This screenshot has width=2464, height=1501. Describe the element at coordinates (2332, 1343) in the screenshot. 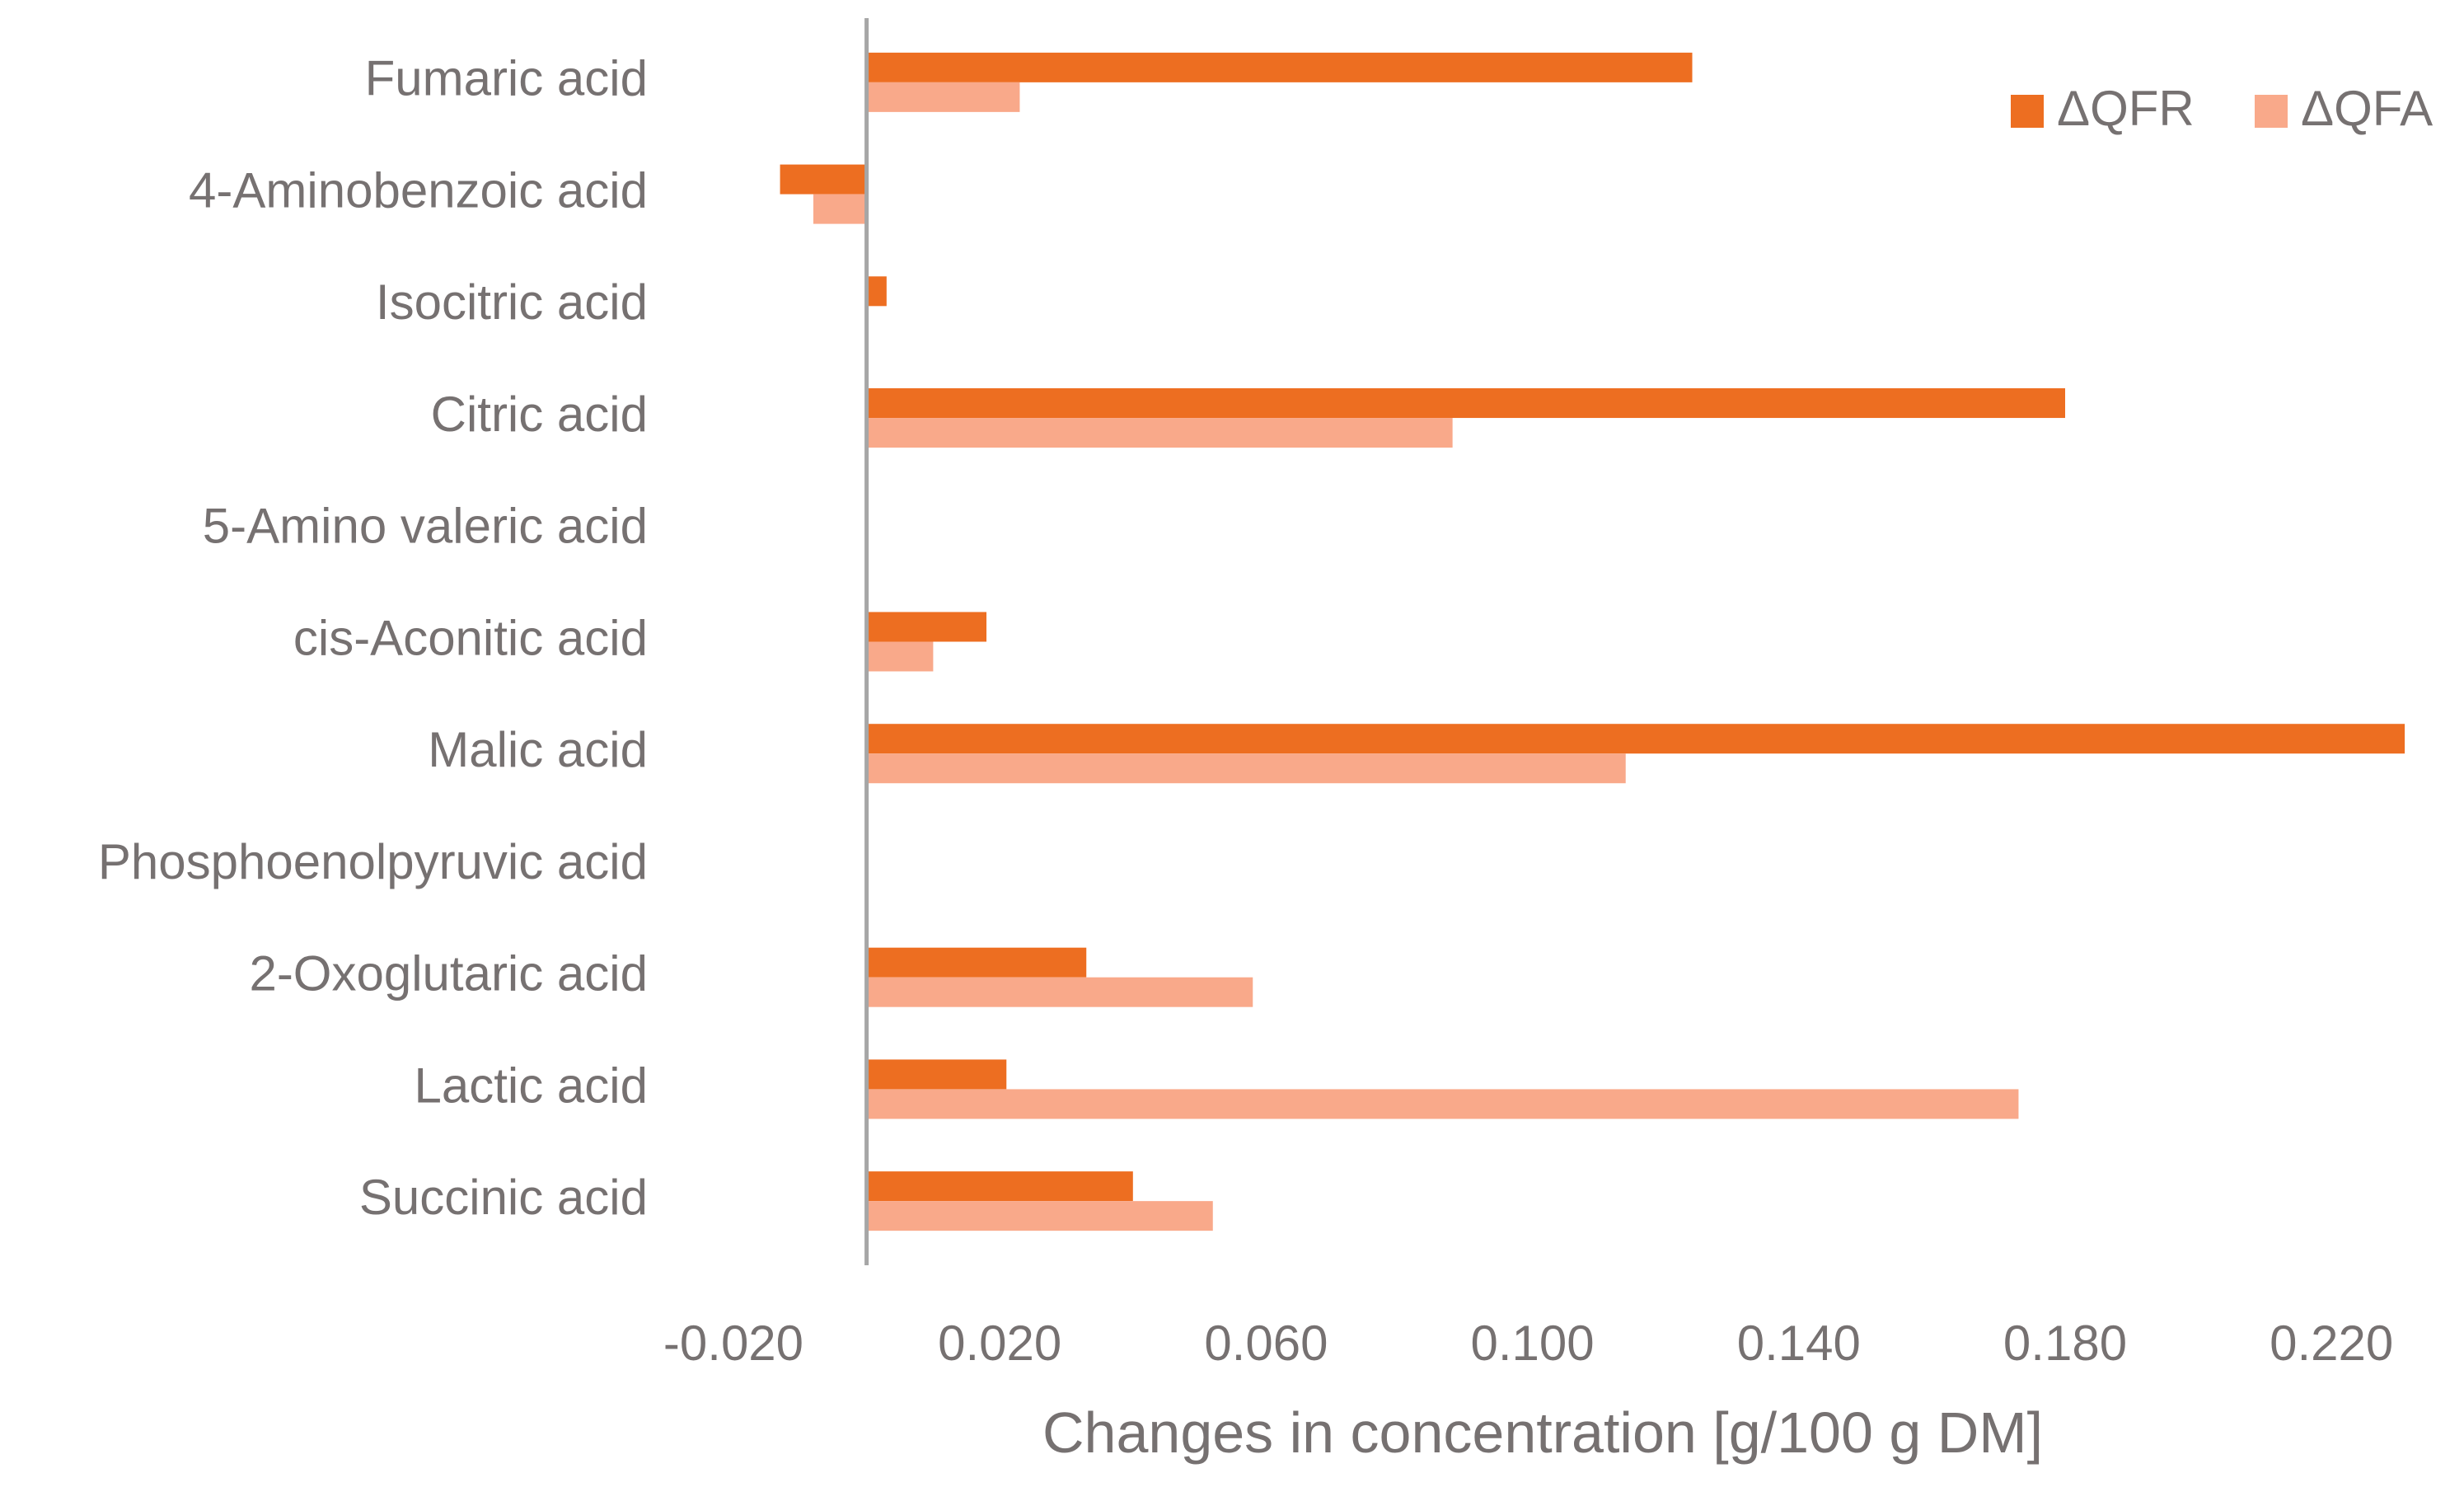

I see `x-tick-label: 0.220` at that location.